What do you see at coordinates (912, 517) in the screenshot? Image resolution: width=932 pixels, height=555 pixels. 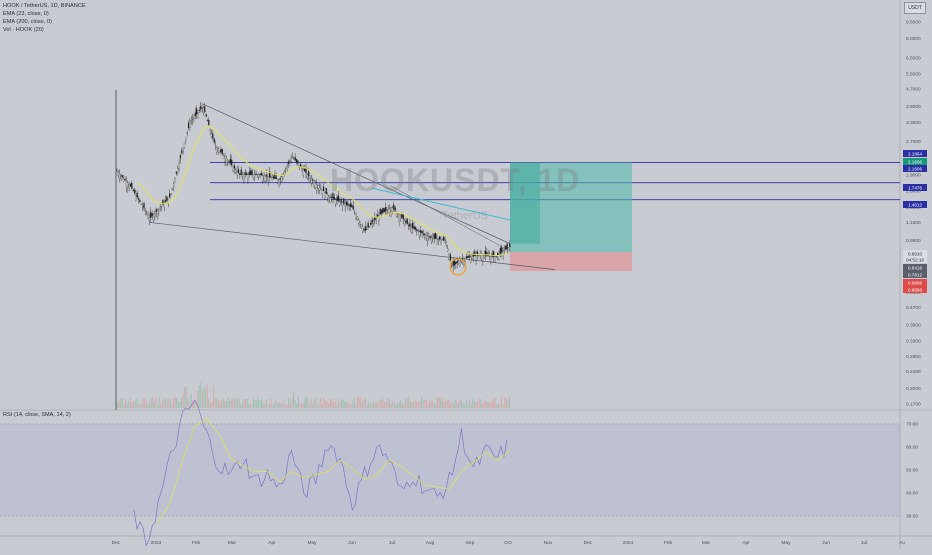 I see `rsi-axis-label: 30.00` at bounding box center [912, 517].